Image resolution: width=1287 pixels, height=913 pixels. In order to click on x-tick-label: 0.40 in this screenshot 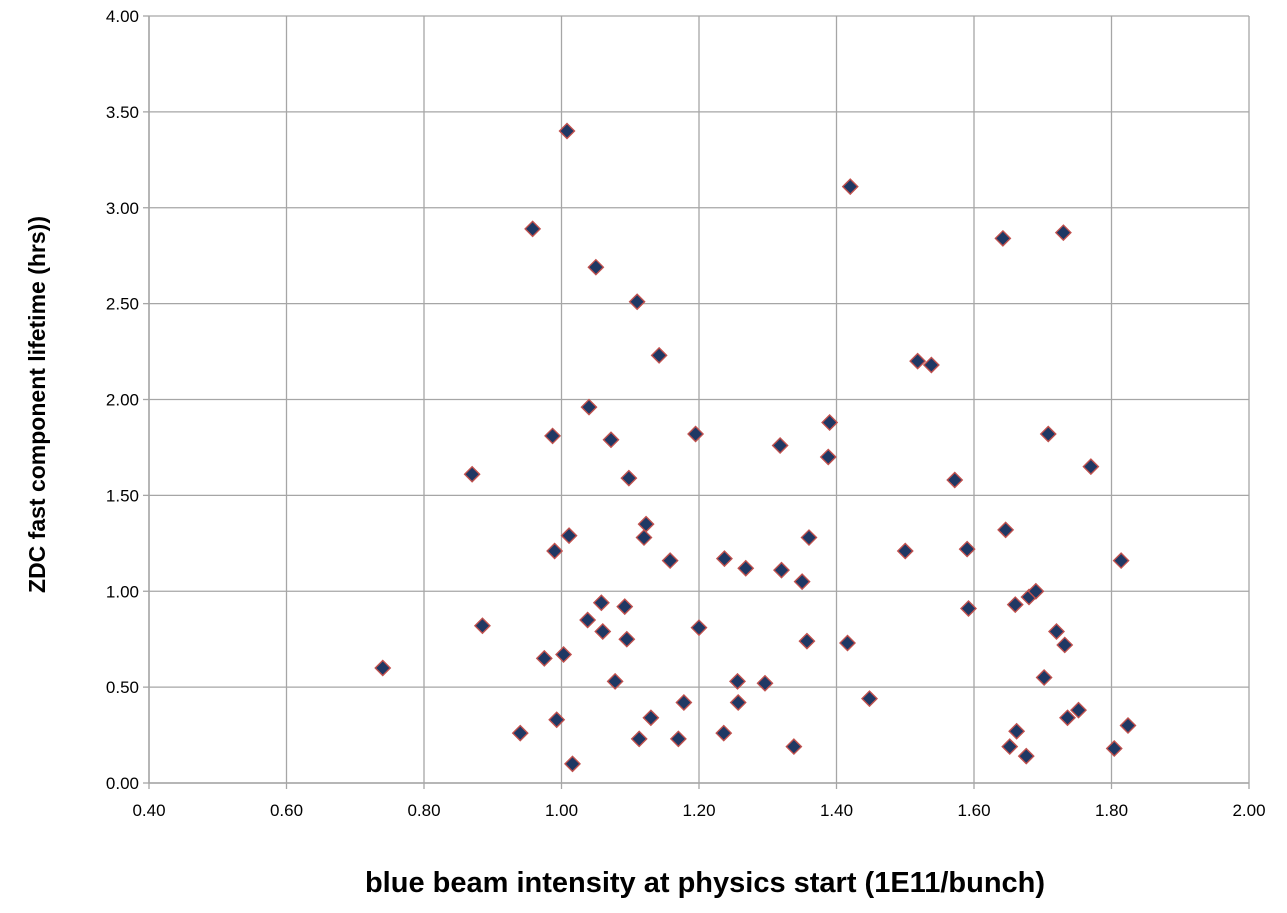, I will do `click(148, 810)`.